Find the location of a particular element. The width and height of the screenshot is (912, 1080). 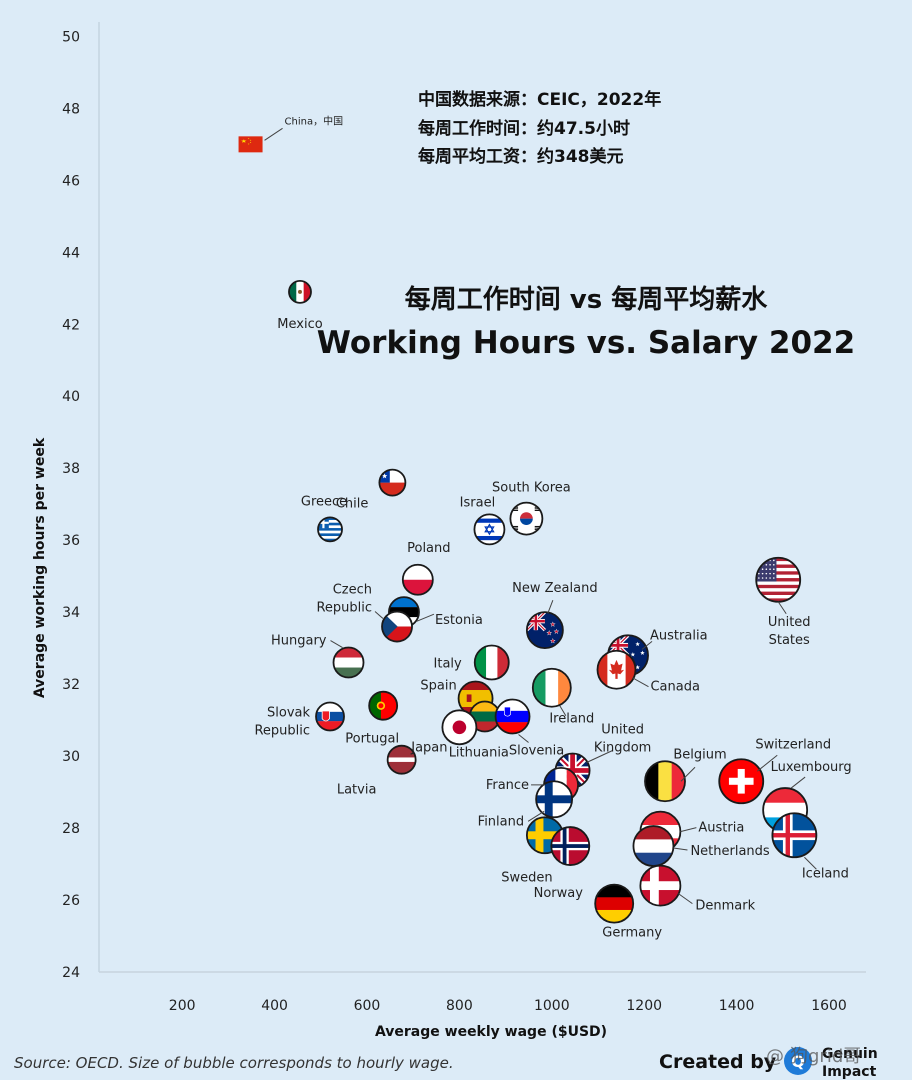

country-label: Spain is located at coordinates (438, 686).